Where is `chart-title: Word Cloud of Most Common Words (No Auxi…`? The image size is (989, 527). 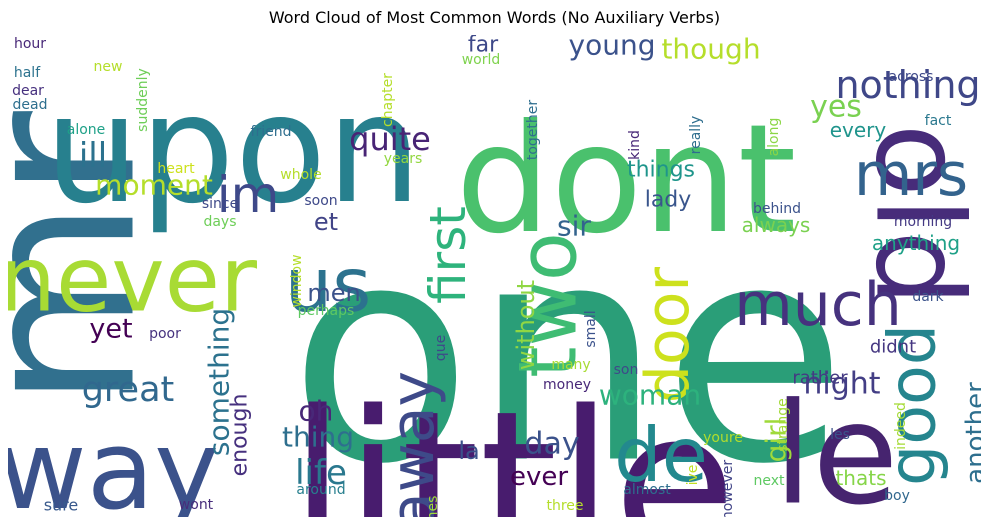 chart-title: Word Cloud of Most Common Words (No Auxi… is located at coordinates (494, 17).